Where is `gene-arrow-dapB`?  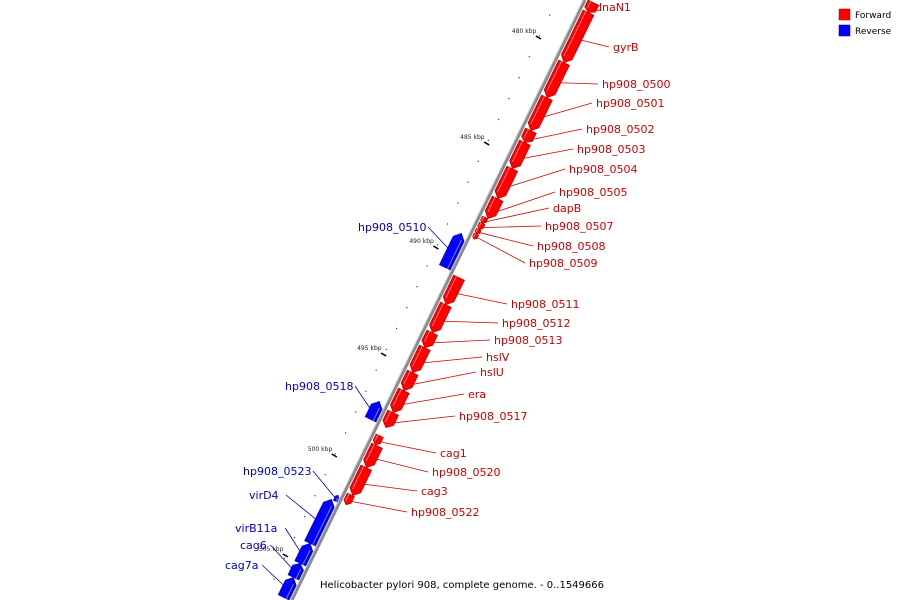 gene-arrow-dapB is located at coordinates (484, 219).